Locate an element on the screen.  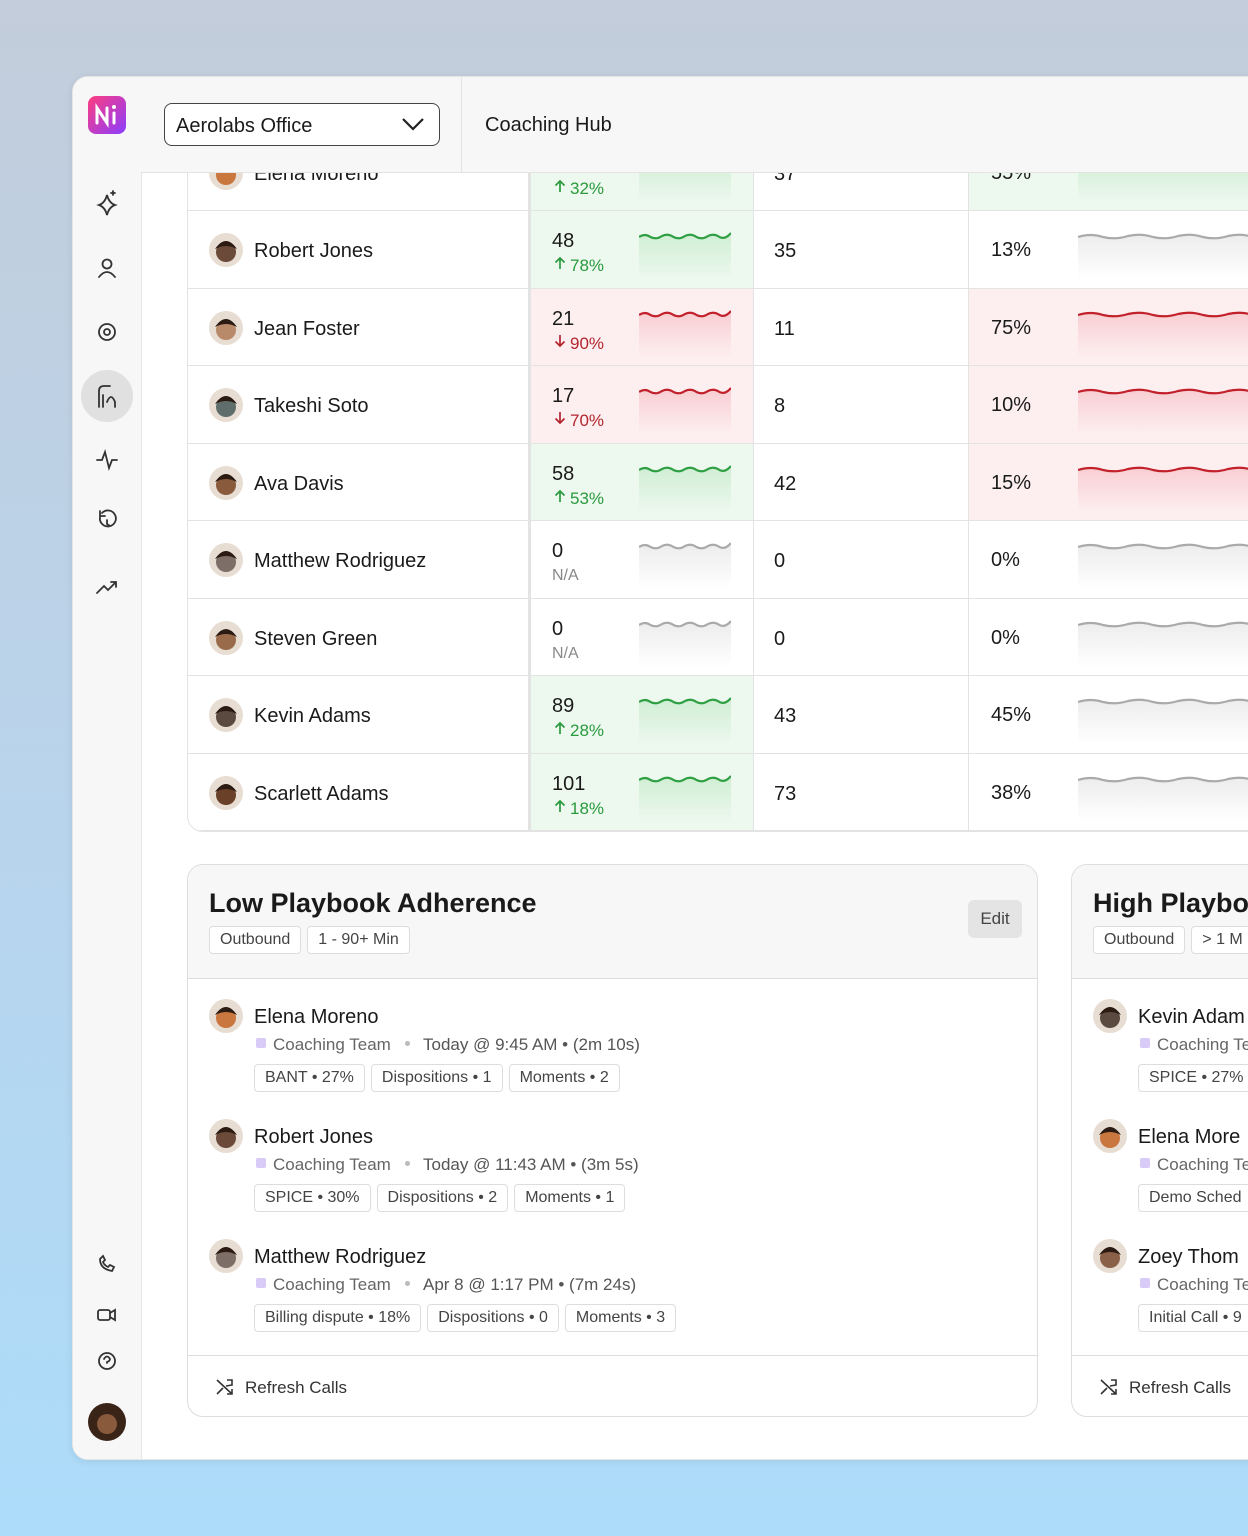
nav-help is located at coordinates (107, 1361).